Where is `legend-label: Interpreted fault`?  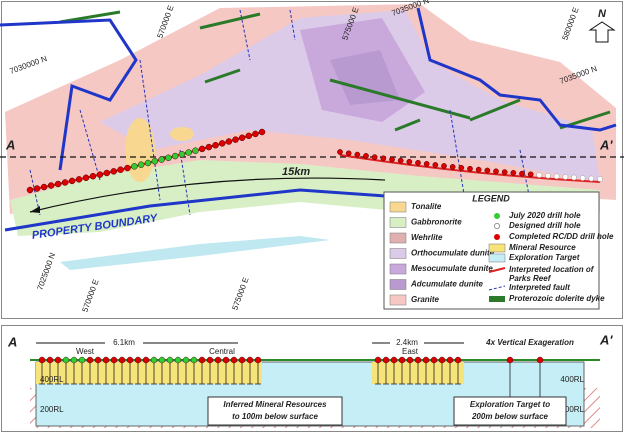 legend-label: Interpreted fault is located at coordinates (539, 287).